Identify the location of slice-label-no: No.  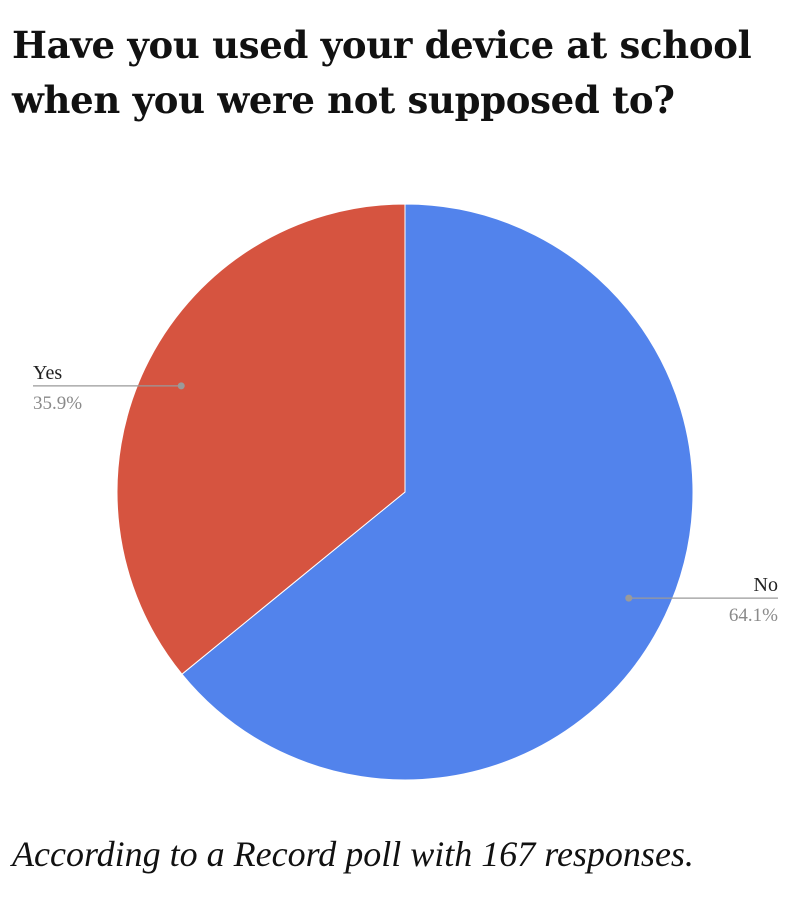
(766, 585).